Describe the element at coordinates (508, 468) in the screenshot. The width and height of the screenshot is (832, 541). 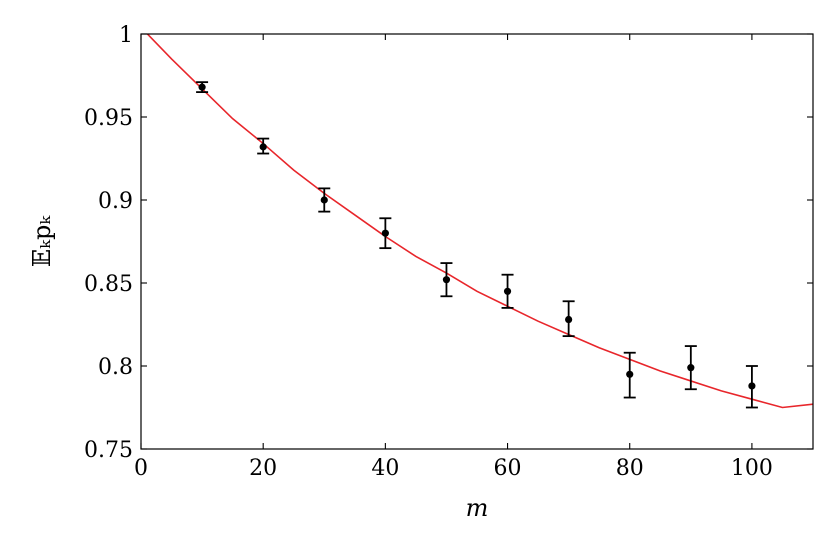
I see `x-tick-label: 60` at that location.